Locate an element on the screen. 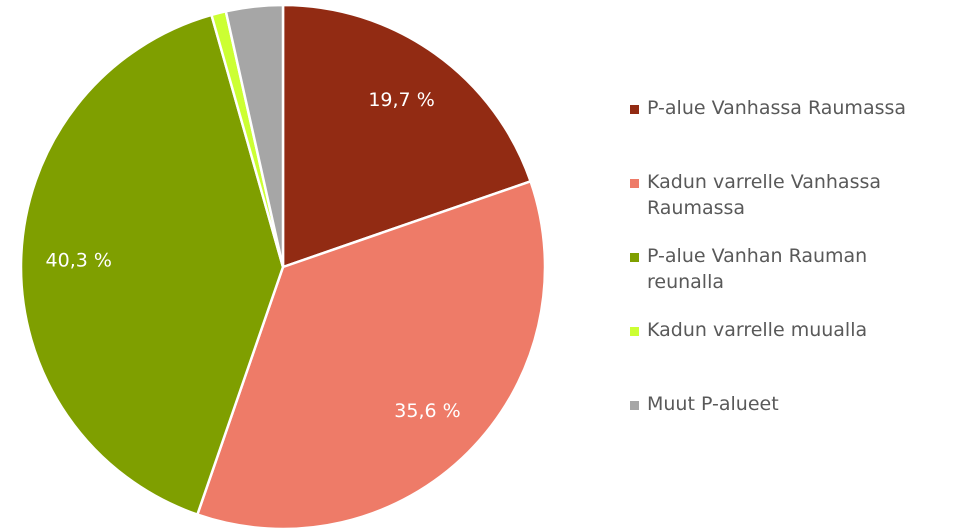 This screenshot has height=529, width=968. legend-label: Kadun varrelle muualla is located at coordinates (757, 330).